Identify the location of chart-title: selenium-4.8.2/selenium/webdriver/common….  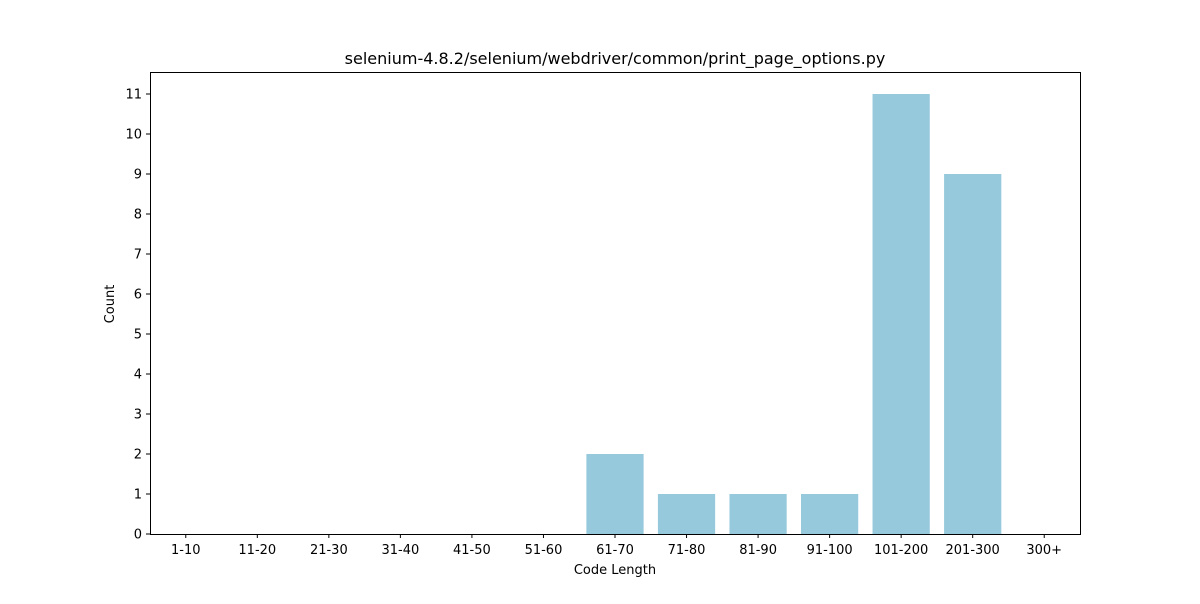
(615, 59).